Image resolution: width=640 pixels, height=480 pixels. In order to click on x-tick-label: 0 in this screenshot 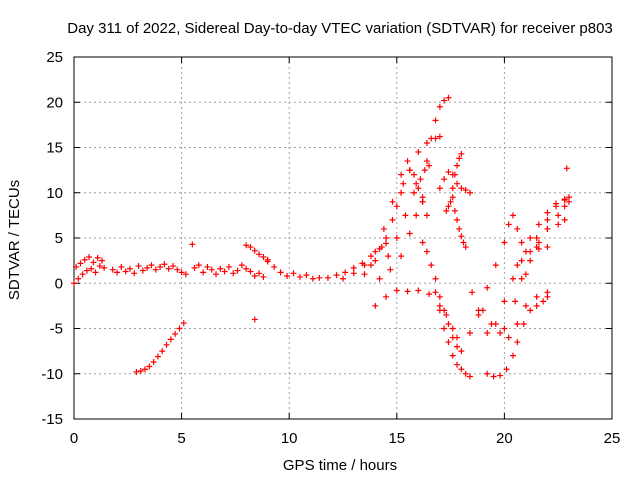, I will do `click(74, 438)`.